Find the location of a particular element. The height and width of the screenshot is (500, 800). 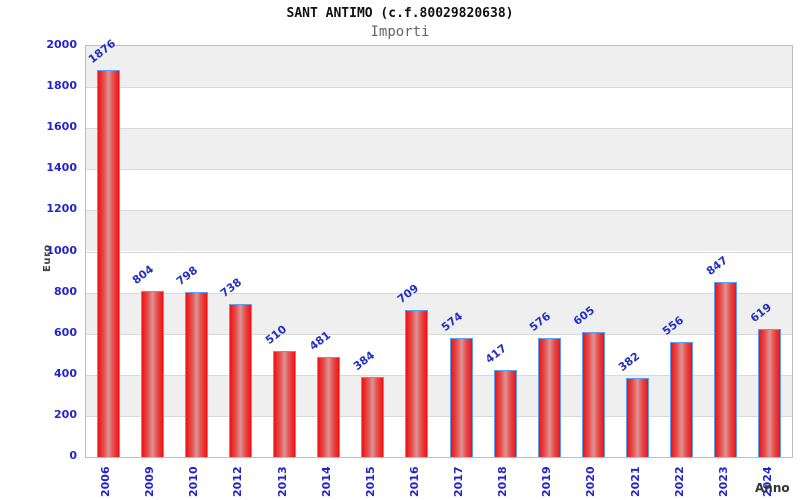

y-tick-label: 0 is located at coordinates (73, 455).